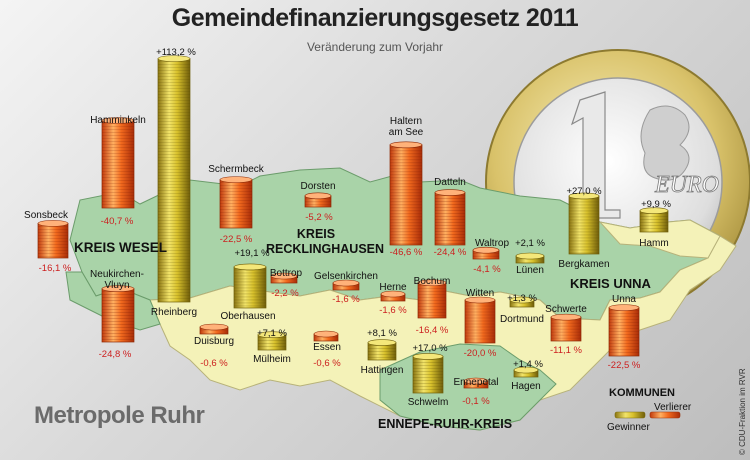 This screenshot has width=750, height=460. I want to click on bar-bottrop, so click(284, 278).